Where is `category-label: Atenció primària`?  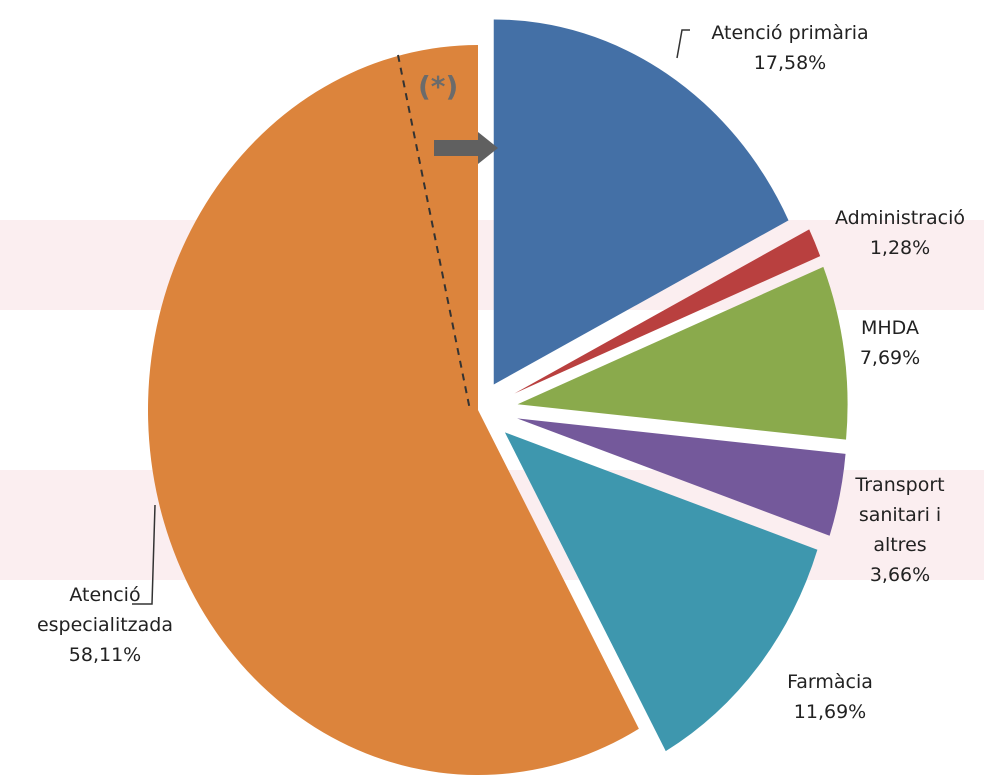 category-label: Atenció primària is located at coordinates (790, 33).